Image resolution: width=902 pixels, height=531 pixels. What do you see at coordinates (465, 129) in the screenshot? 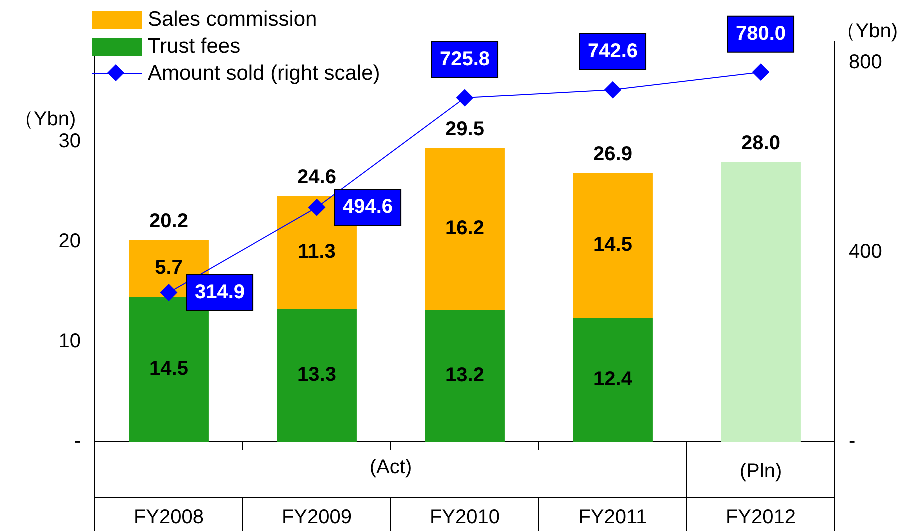
I see `total-label: 29.5` at bounding box center [465, 129].